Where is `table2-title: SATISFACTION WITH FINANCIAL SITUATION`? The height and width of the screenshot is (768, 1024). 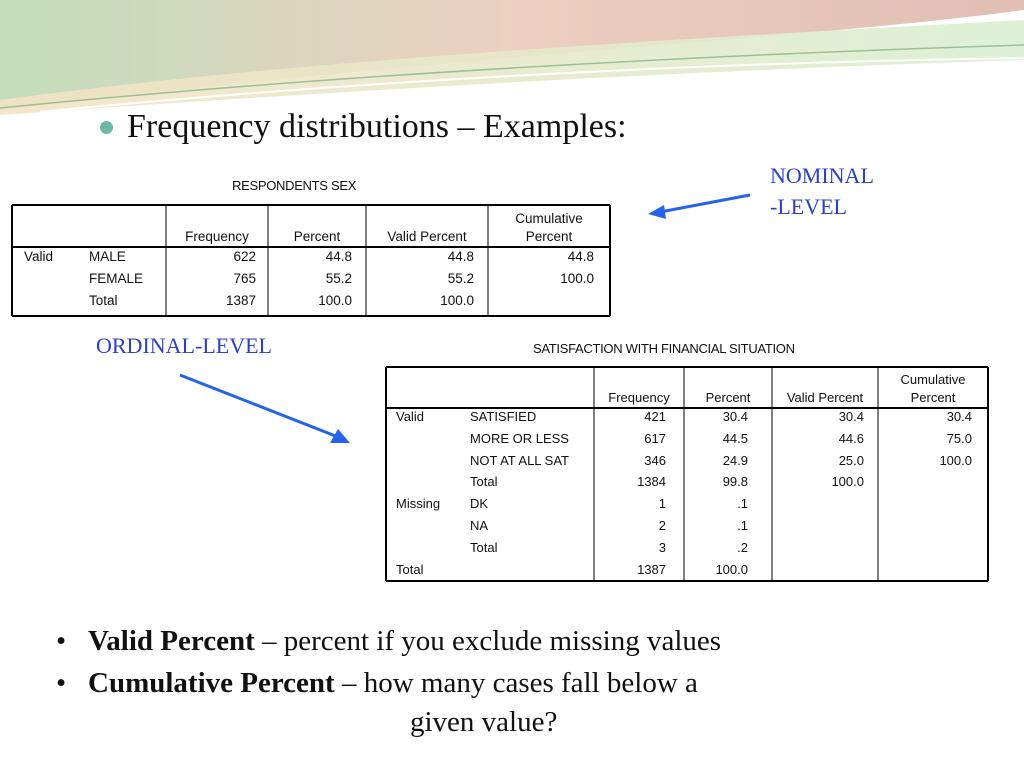 table2-title: SATISFACTION WITH FINANCIAL SITUATION is located at coordinates (664, 348).